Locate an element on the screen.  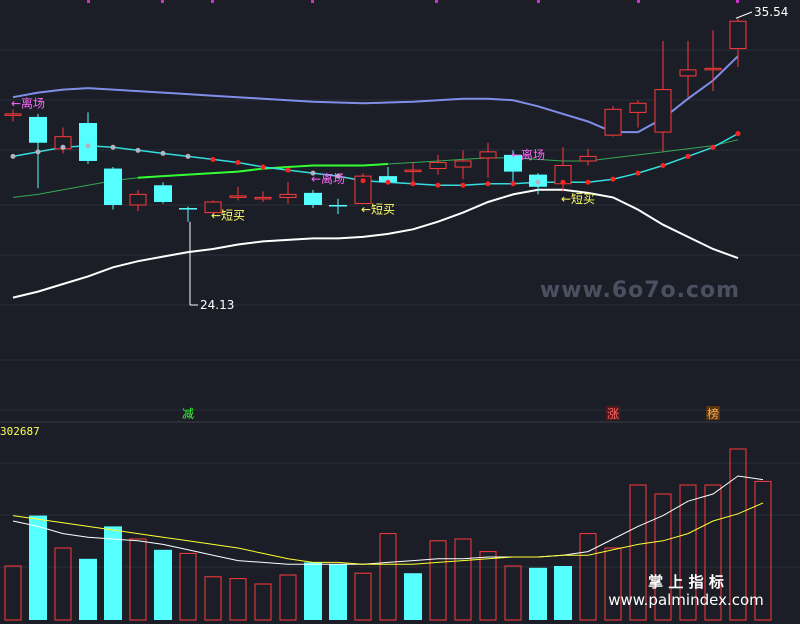
volume-ma-white is located at coordinates (388, 520).